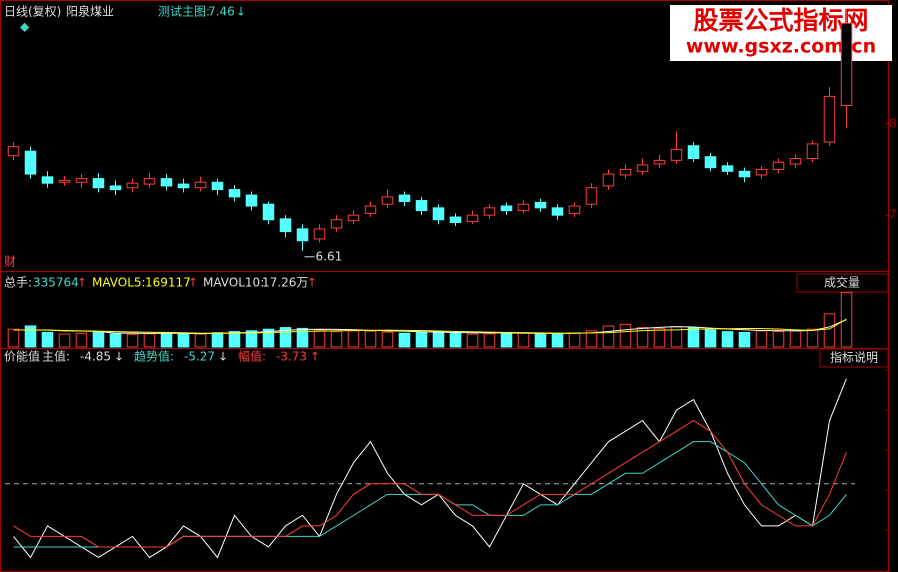 This screenshot has width=898, height=572. I want to click on watermark: 股票公式指标网, so click(780, 20).